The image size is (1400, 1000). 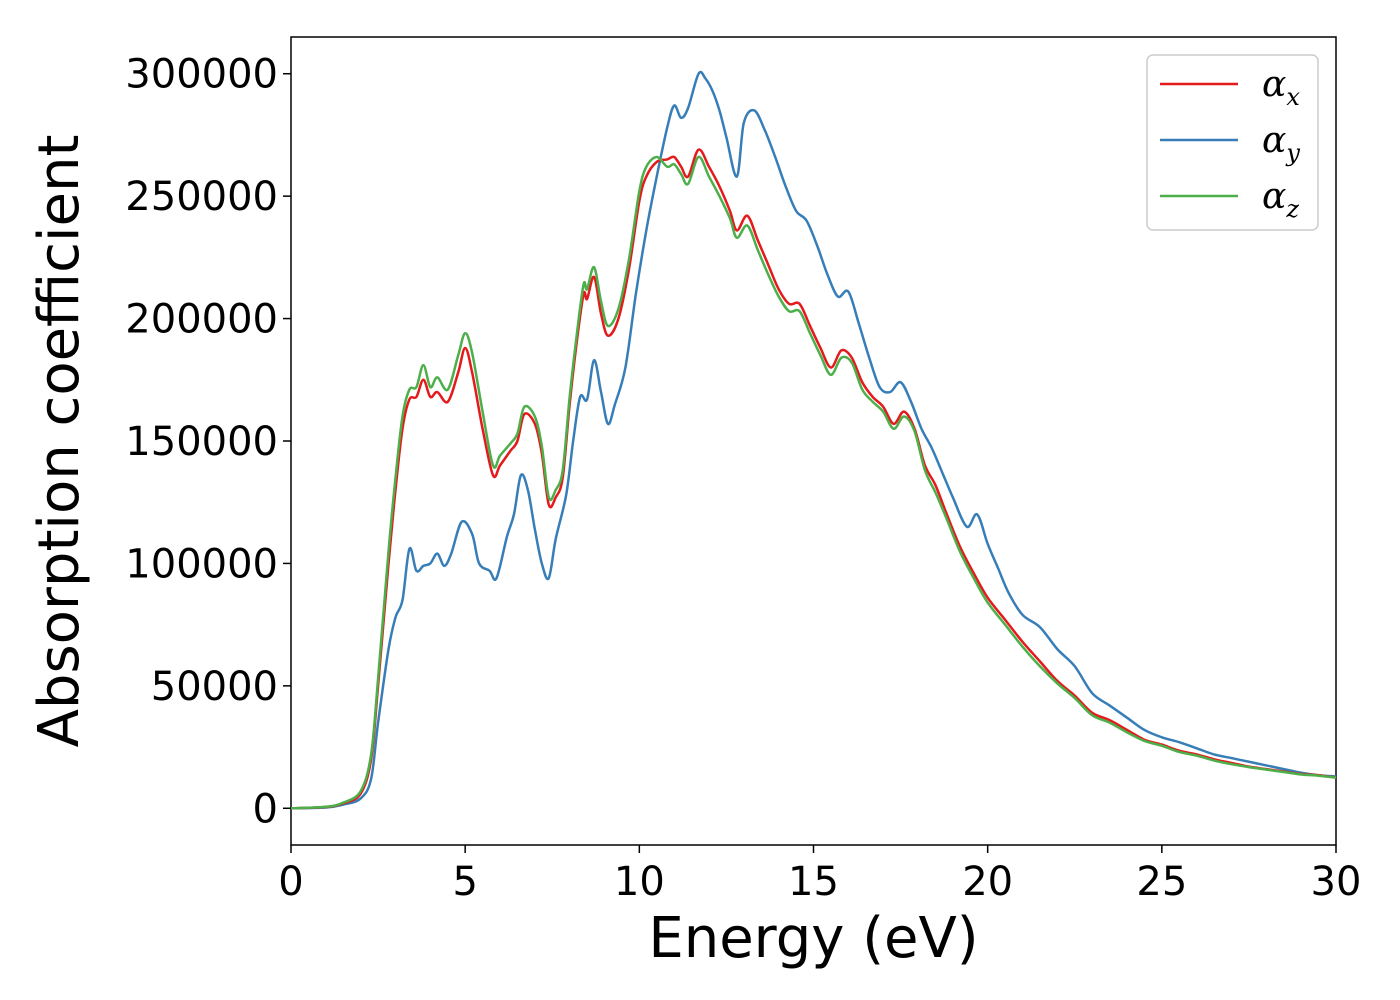 What do you see at coordinates (1280, 199) in the screenshot?
I see `legend-label-z: αz` at bounding box center [1280, 199].